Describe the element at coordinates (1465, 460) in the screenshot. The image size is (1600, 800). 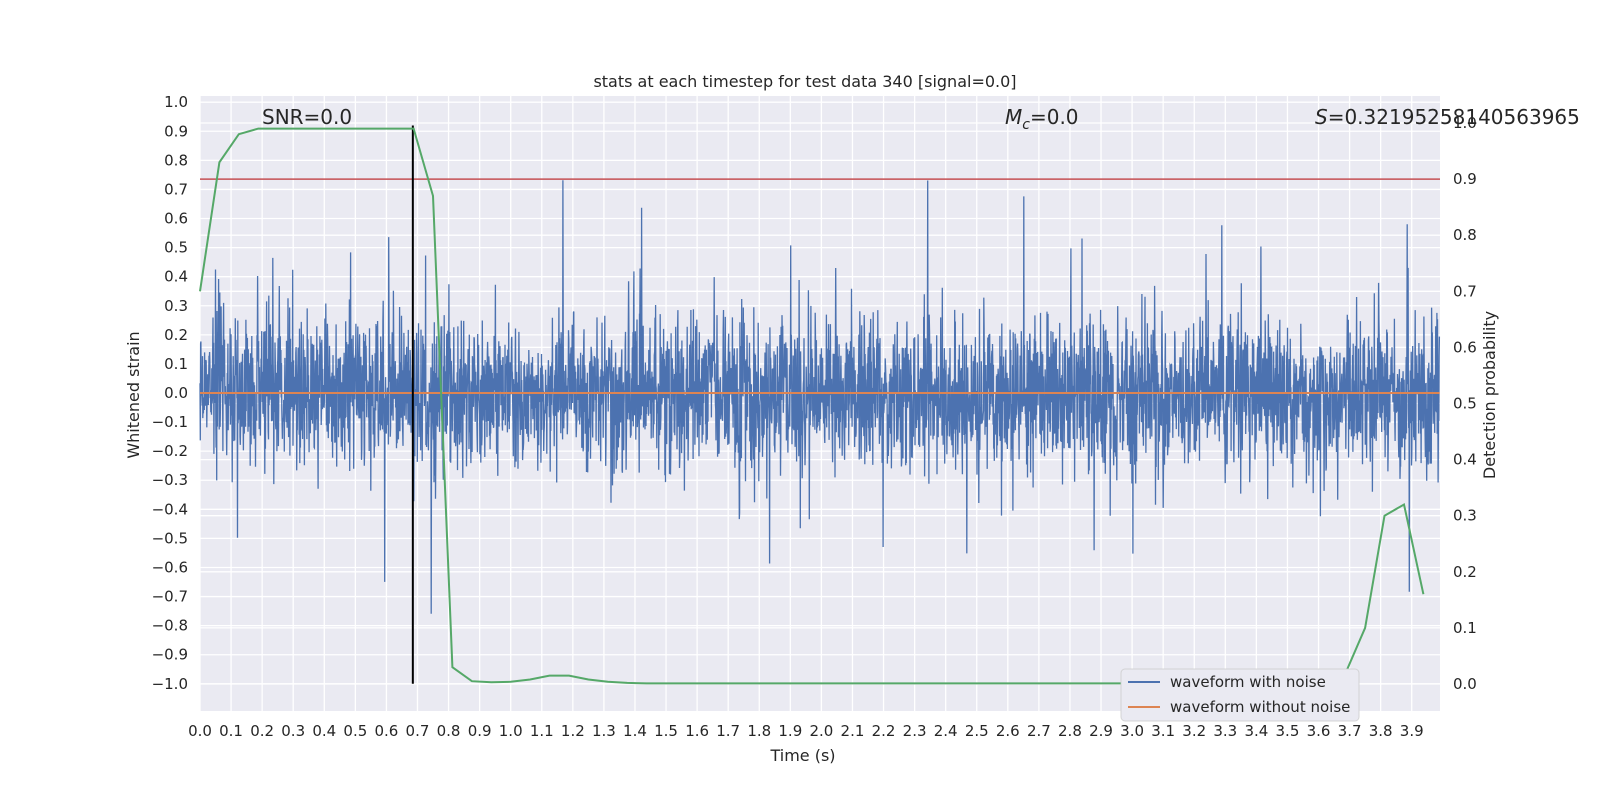
I see `y2-tick-label: 0.4` at that location.